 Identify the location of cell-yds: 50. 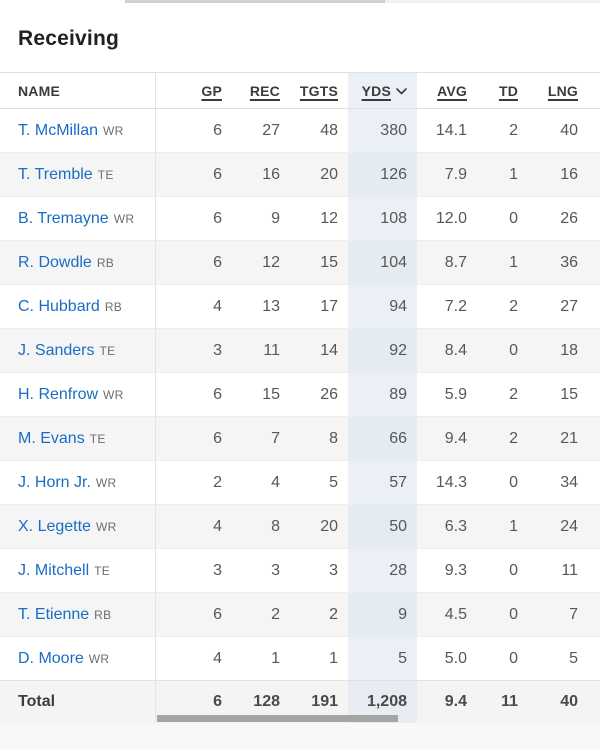
(382, 526).